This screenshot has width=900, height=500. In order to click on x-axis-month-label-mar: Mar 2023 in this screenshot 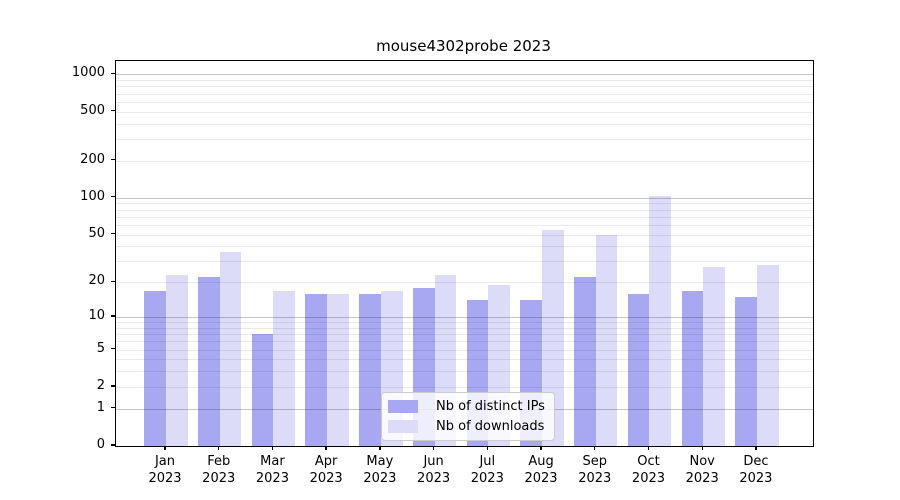, I will do `click(272, 470)`.